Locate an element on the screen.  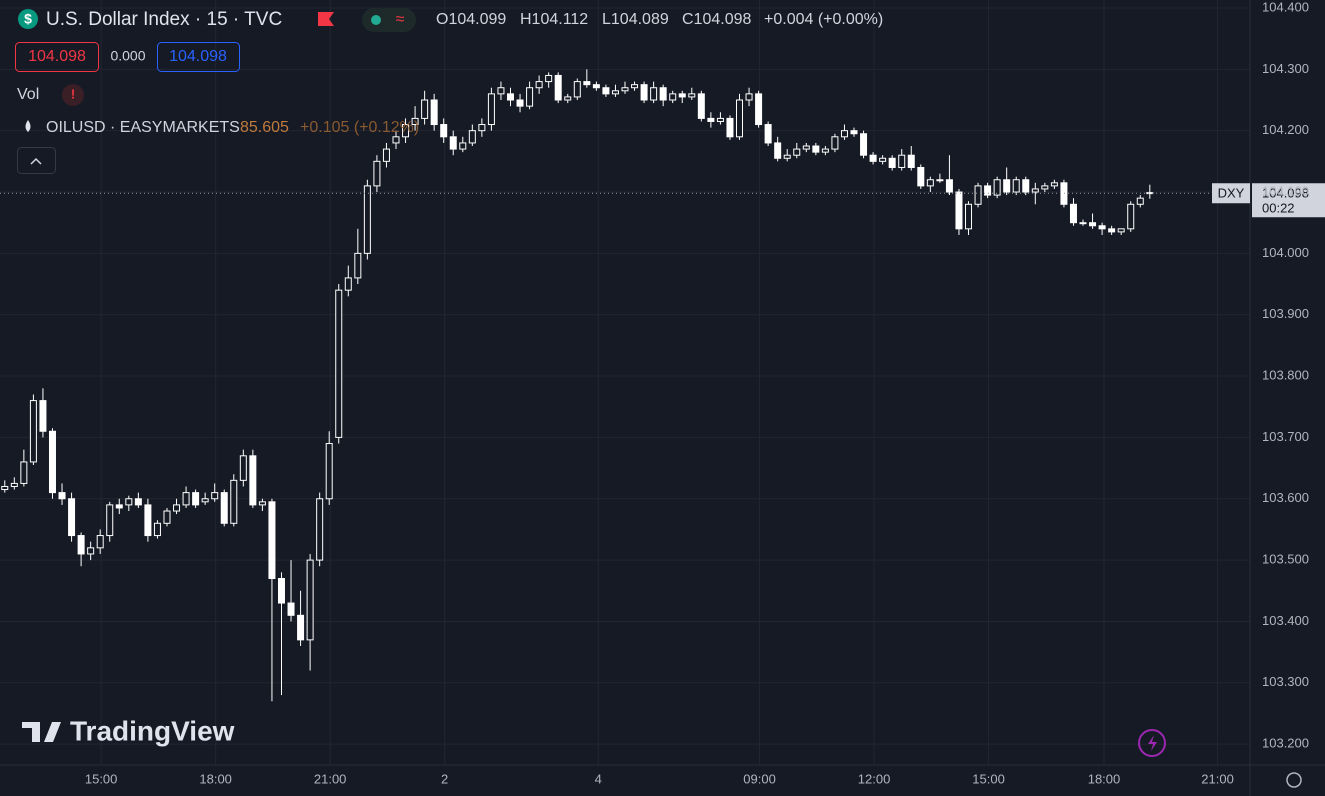
vol-label: Vol is located at coordinates (28, 94).